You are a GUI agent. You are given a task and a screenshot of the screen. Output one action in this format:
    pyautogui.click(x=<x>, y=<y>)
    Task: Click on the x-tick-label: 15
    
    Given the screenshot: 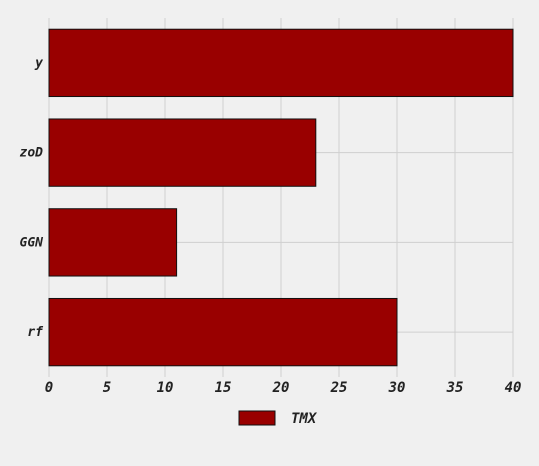 What is the action you would take?
    pyautogui.click(x=223, y=388)
    